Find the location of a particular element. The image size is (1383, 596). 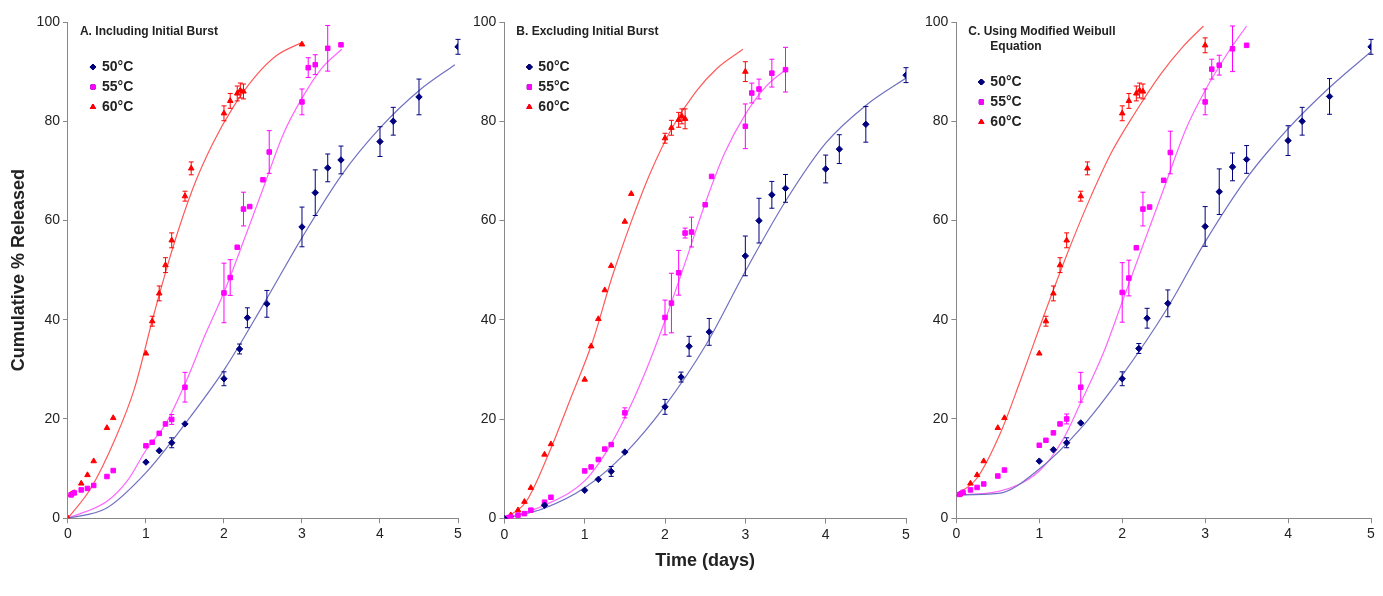

chart-title: B. Excluding Initial Burst is located at coordinates (587, 31).